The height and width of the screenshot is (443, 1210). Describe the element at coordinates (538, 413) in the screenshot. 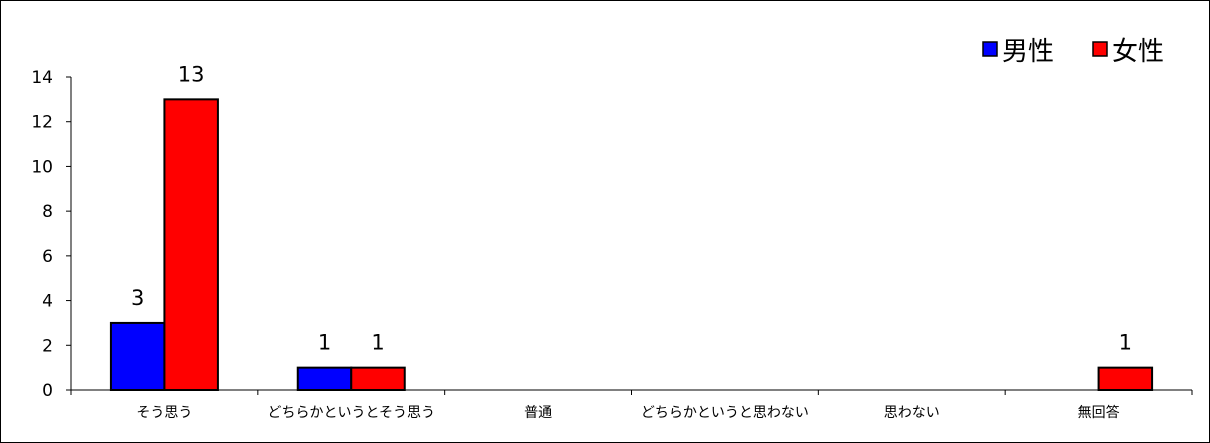

I see `category-label-2: 普通` at that location.